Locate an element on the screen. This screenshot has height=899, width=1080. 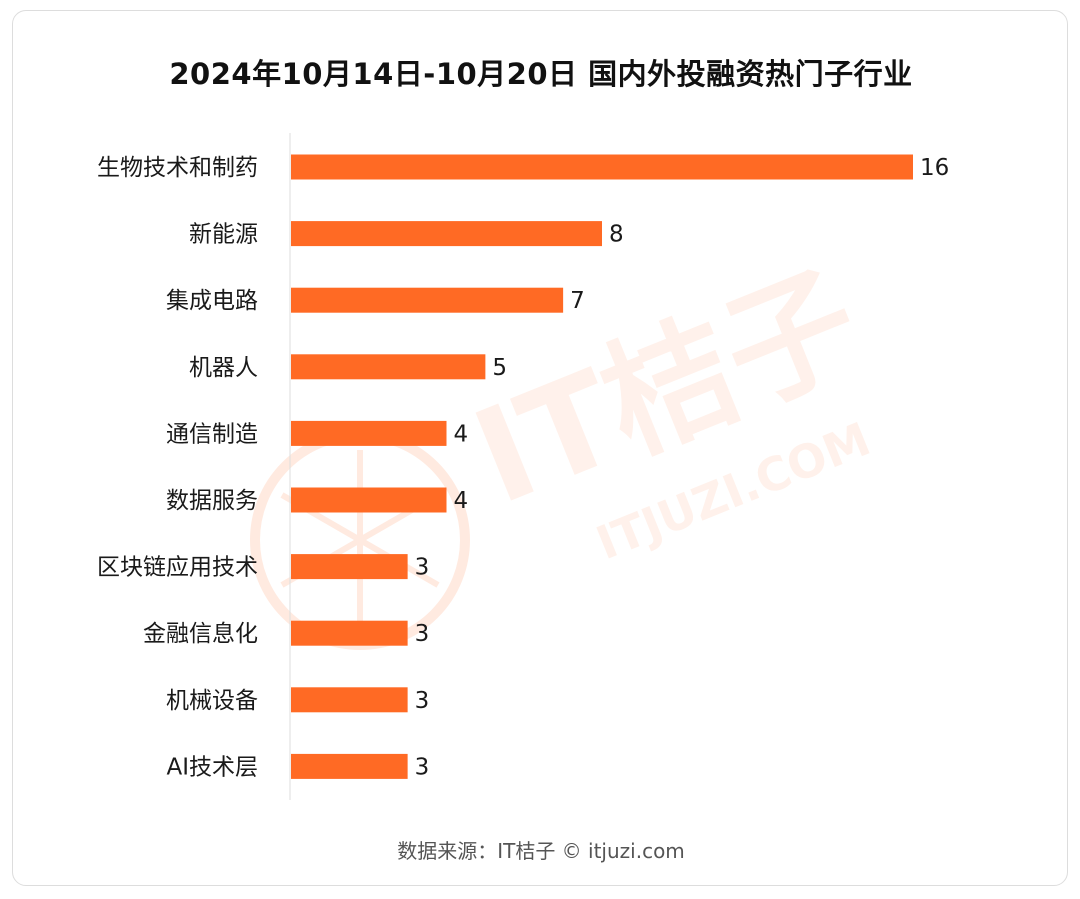
category-tick-label: 集成电路 is located at coordinates (212, 301).